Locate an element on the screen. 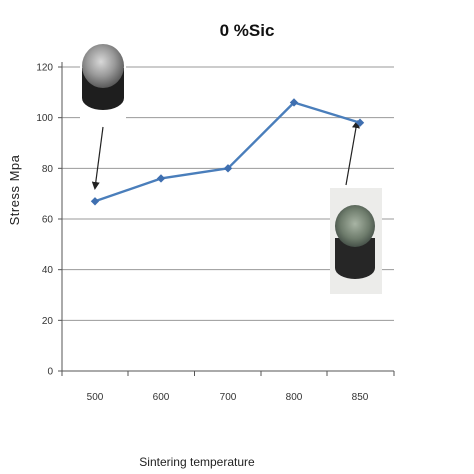  y-tick-label-60: 60 is located at coordinates (48, 220).